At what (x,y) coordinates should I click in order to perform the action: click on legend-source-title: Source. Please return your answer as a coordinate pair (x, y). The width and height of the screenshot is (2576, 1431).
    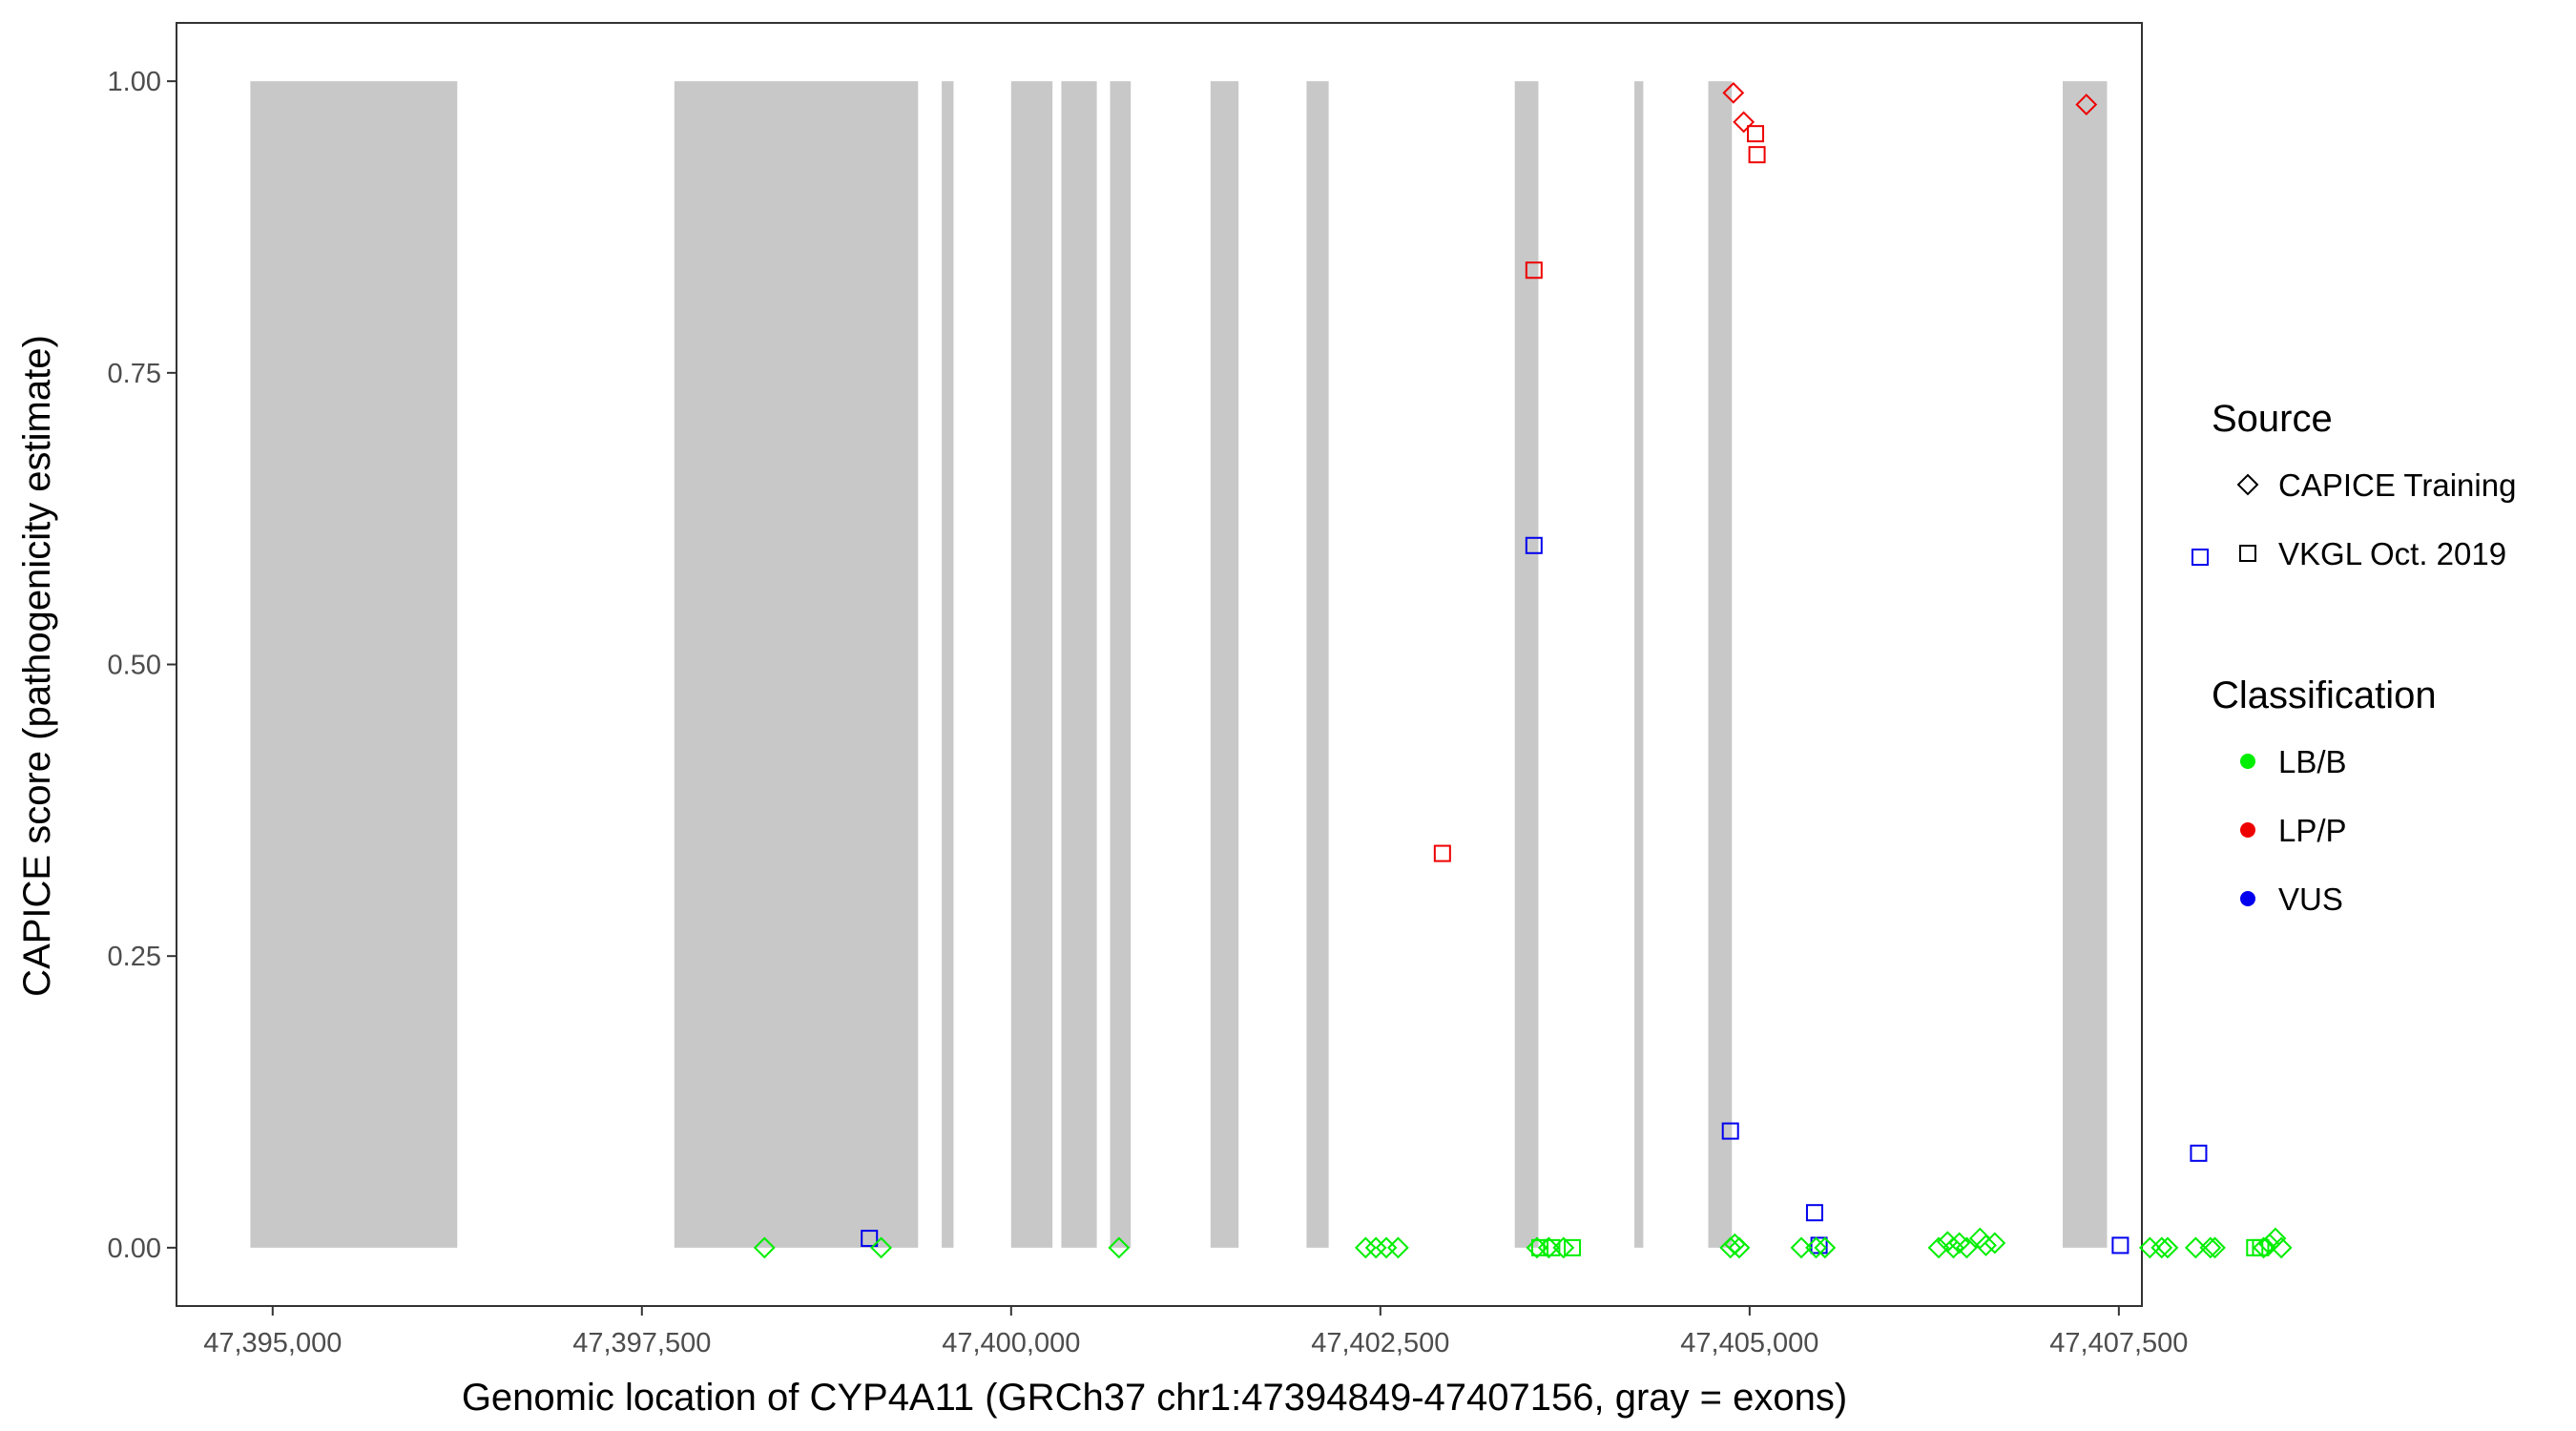
    Looking at the image, I should click on (2272, 419).